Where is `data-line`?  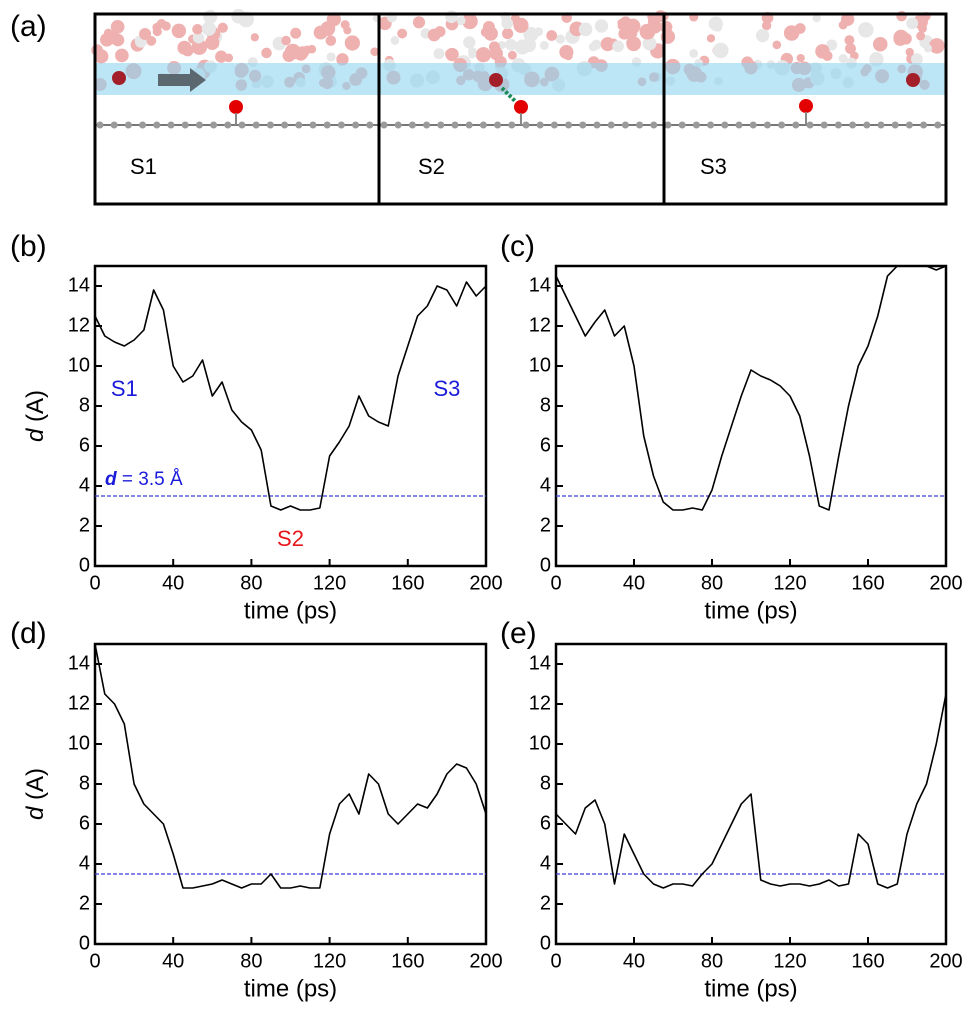 data-line is located at coordinates (290, 396).